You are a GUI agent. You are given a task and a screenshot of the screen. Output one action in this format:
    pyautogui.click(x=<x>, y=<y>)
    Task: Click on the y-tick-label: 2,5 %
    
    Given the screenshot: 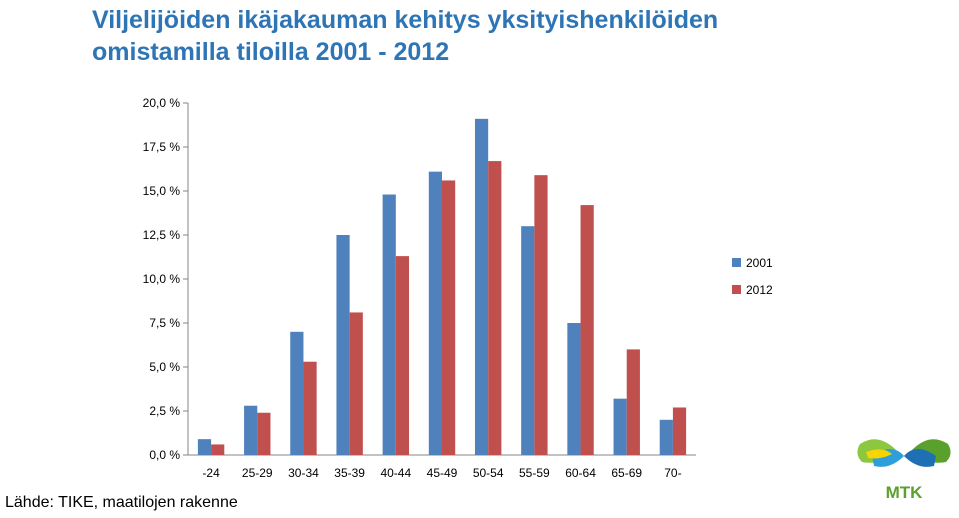 What is the action you would take?
    pyautogui.click(x=164, y=411)
    